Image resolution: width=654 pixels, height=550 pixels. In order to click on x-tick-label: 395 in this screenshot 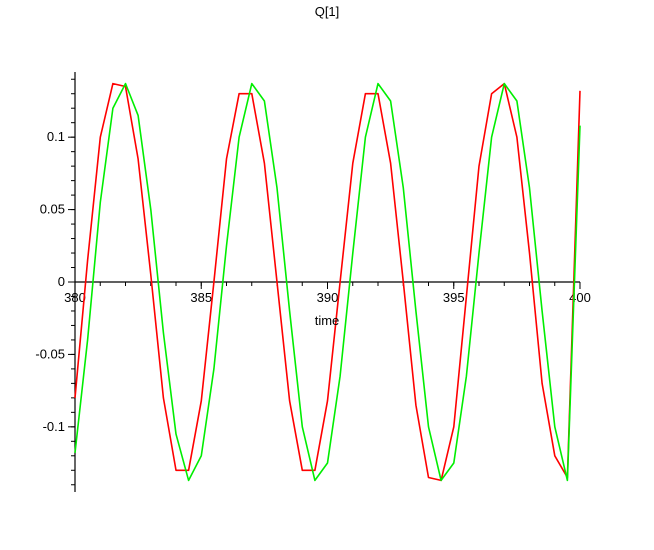, I will do `click(454, 297)`.